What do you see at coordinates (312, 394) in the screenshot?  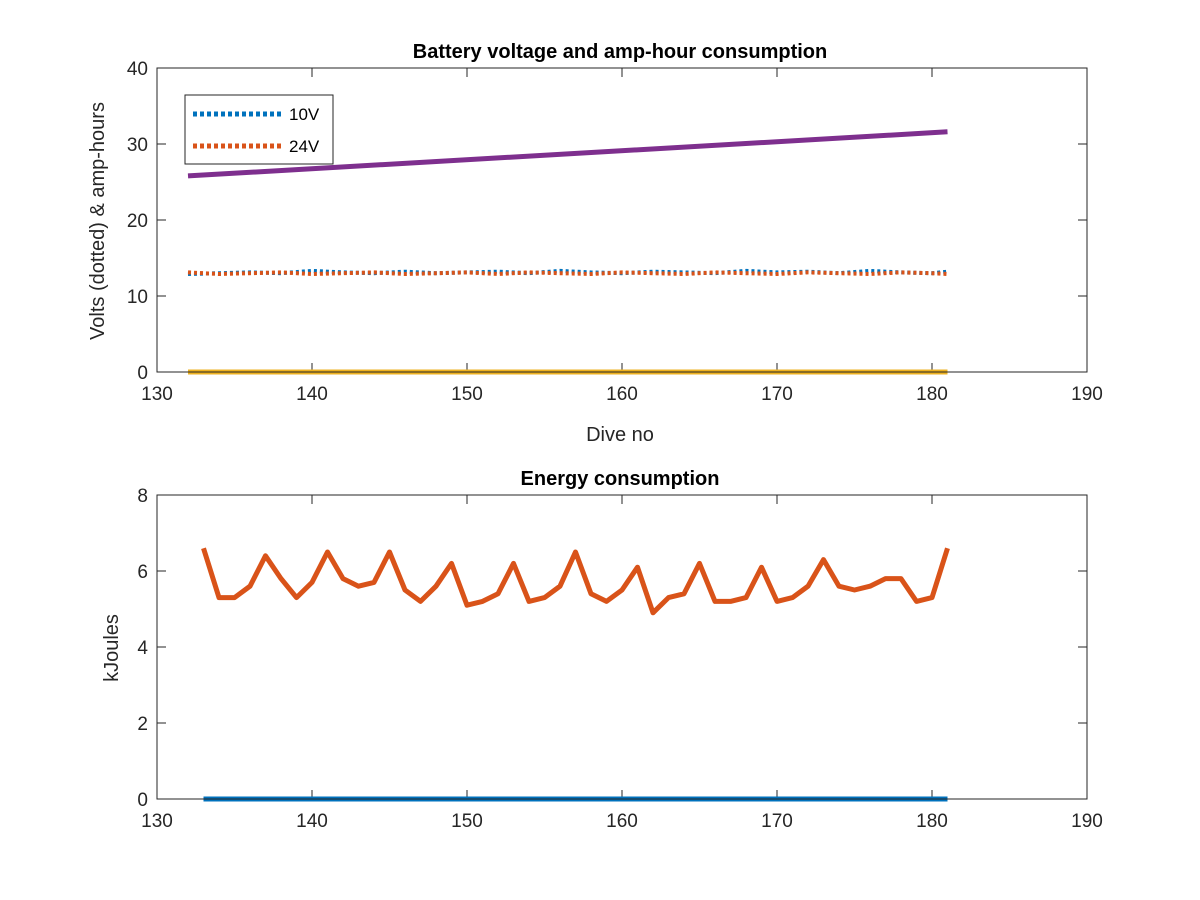 I see `battery-xtick-label-1: 140` at bounding box center [312, 394].